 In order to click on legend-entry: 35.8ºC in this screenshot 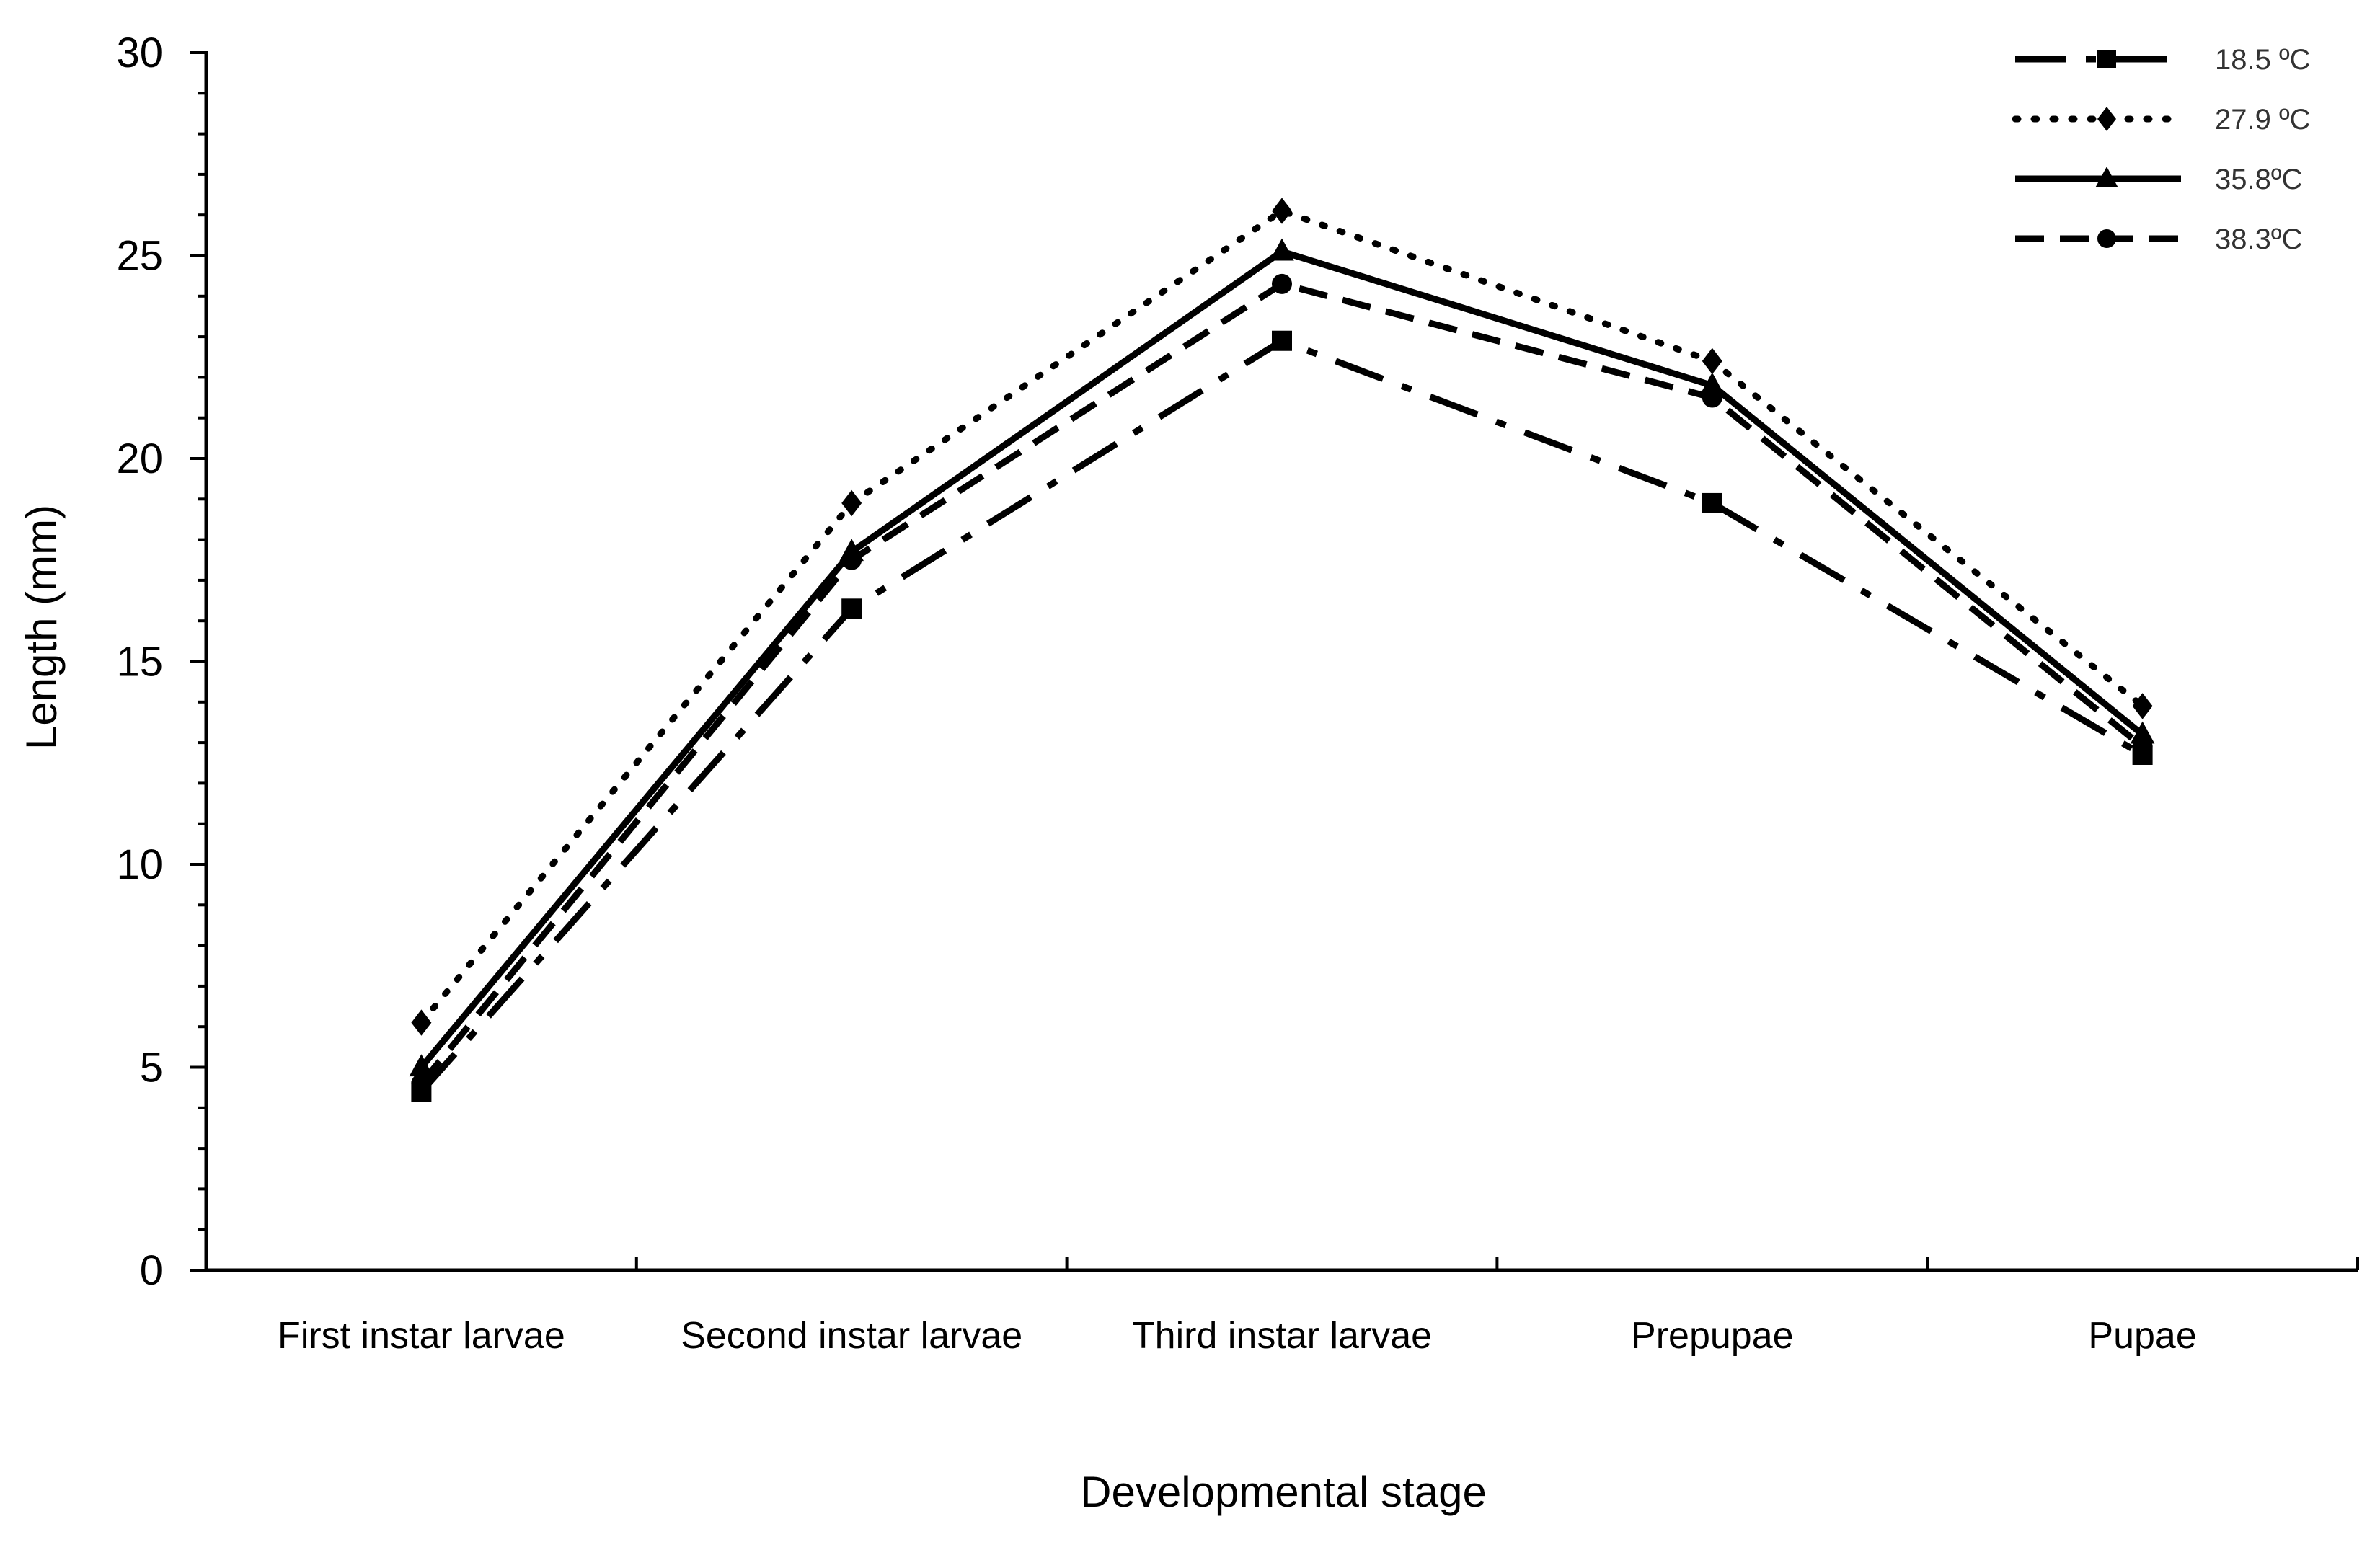, I will do `click(2158, 179)`.